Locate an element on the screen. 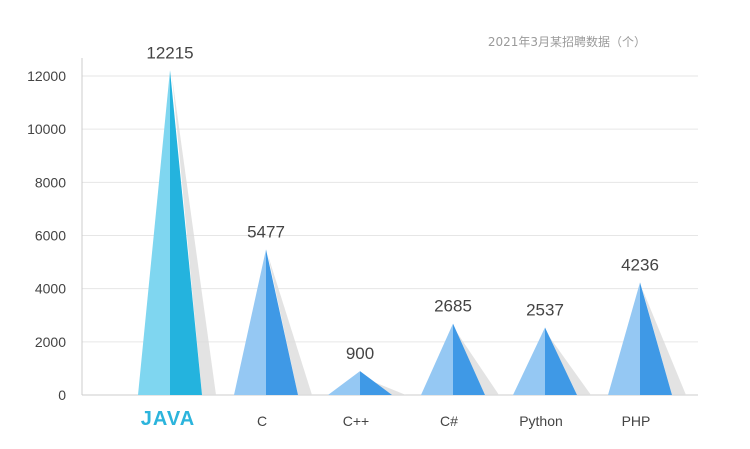  y-tick-label: 8000 is located at coordinates (50, 182).